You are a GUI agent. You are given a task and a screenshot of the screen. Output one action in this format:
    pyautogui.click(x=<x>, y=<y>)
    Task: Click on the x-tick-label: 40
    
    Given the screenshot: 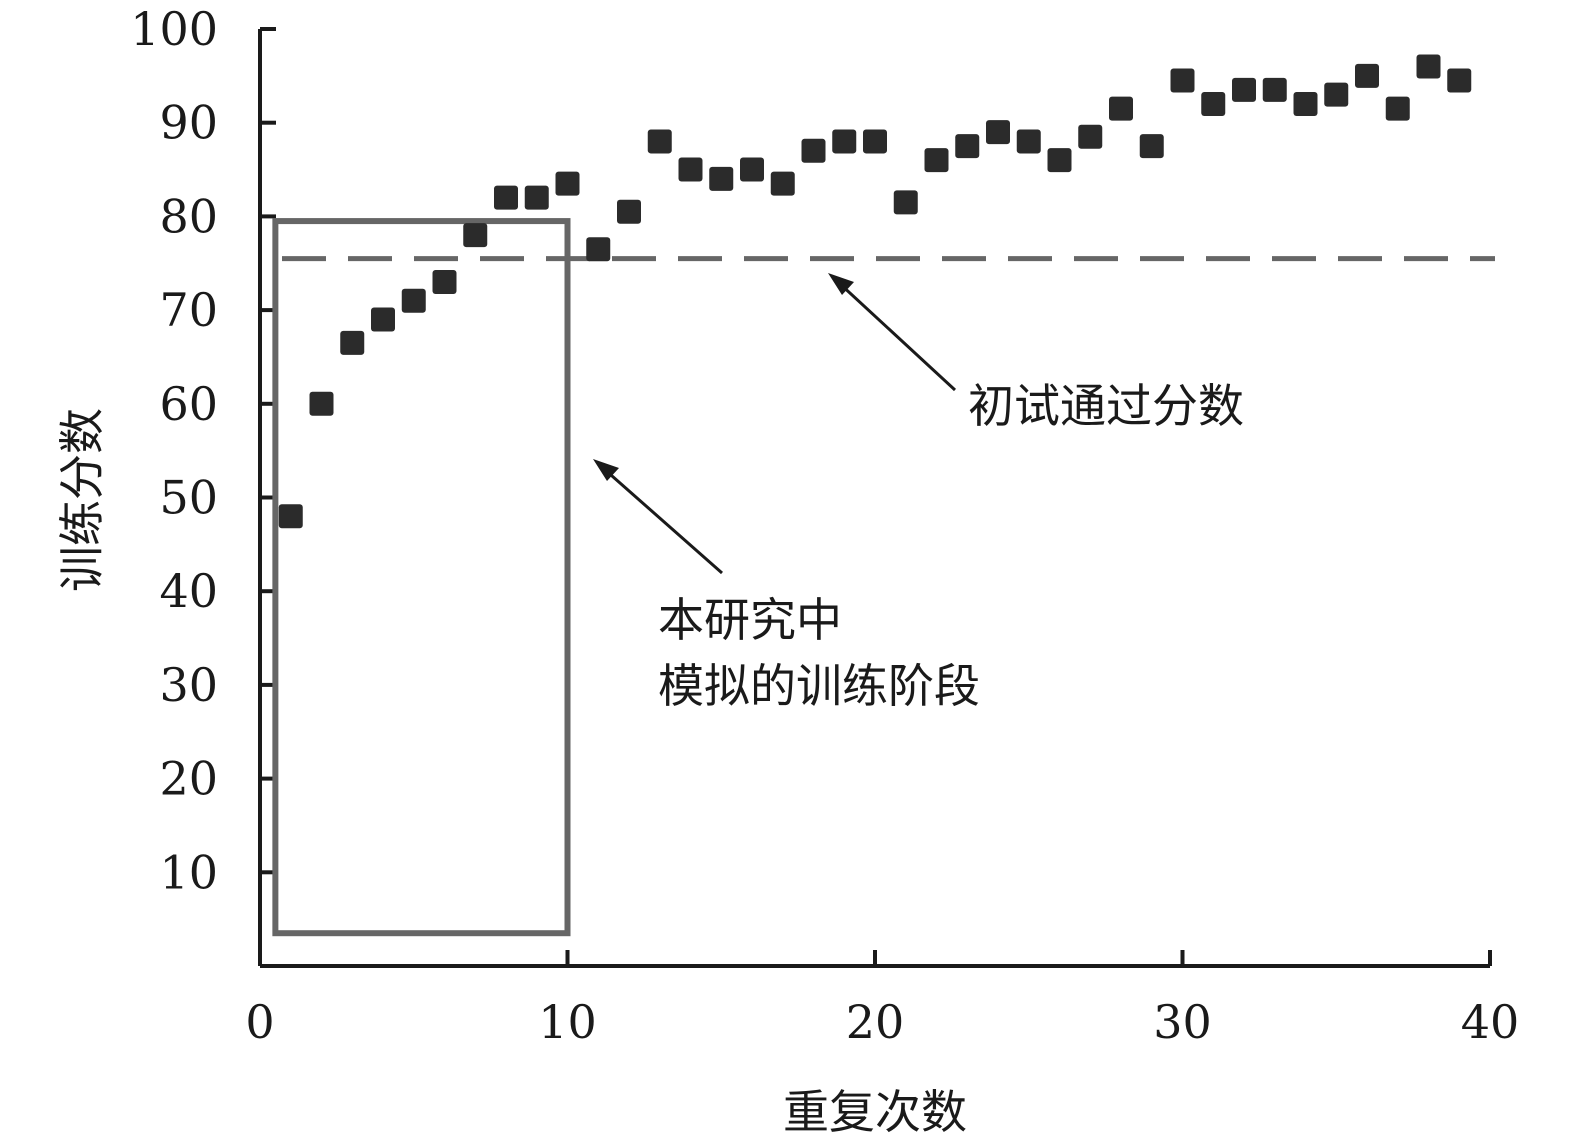 What is the action you would take?
    pyautogui.click(x=1490, y=1022)
    